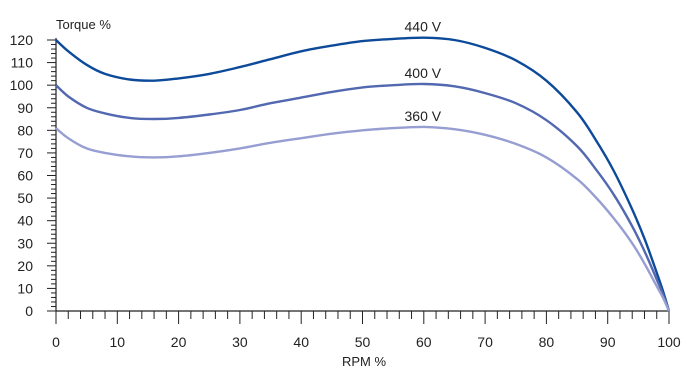 Image resolution: width=681 pixels, height=367 pixels. I want to click on x-tick-label: 40, so click(301, 342).